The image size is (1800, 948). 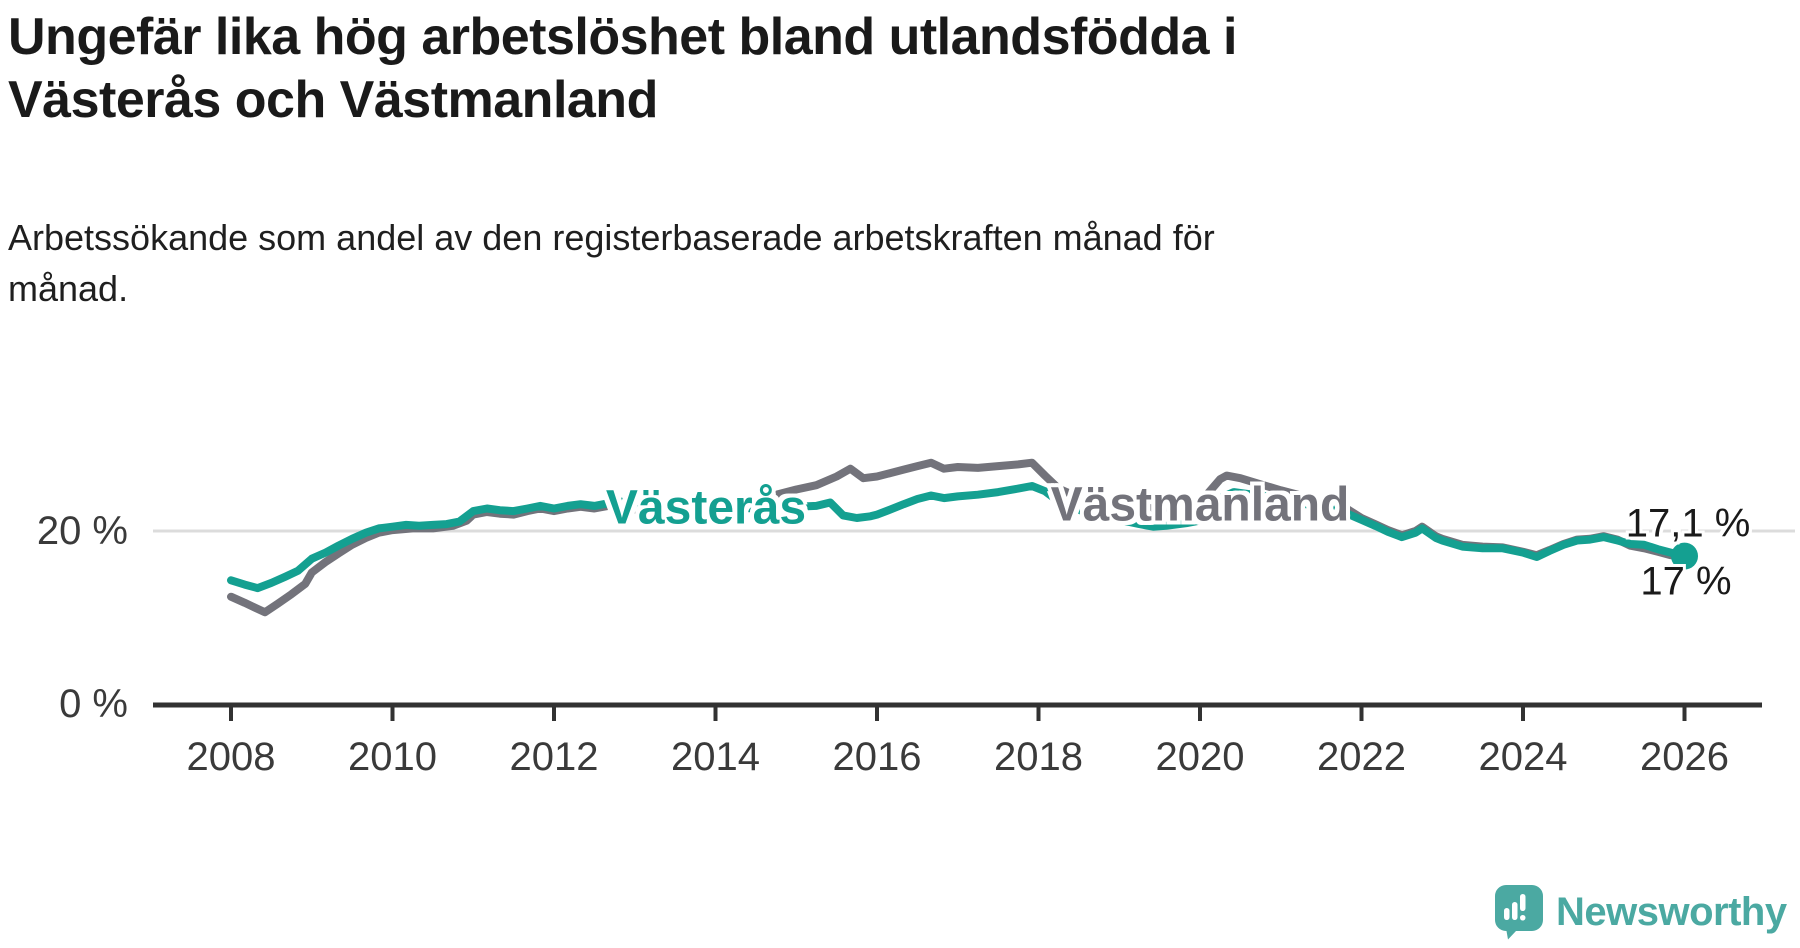 I want to click on end-value-label-vasteras: 17,1 %, so click(x=1688, y=523).